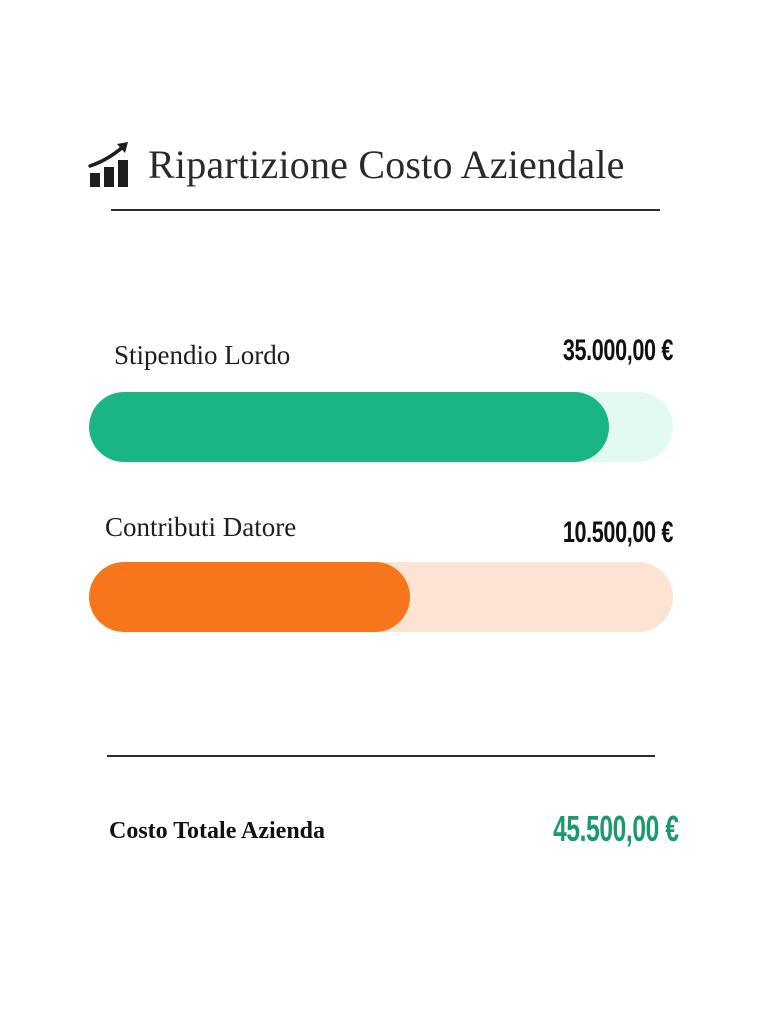 The image size is (763, 1024). What do you see at coordinates (381, 756) in the screenshot?
I see `total-divider` at bounding box center [381, 756].